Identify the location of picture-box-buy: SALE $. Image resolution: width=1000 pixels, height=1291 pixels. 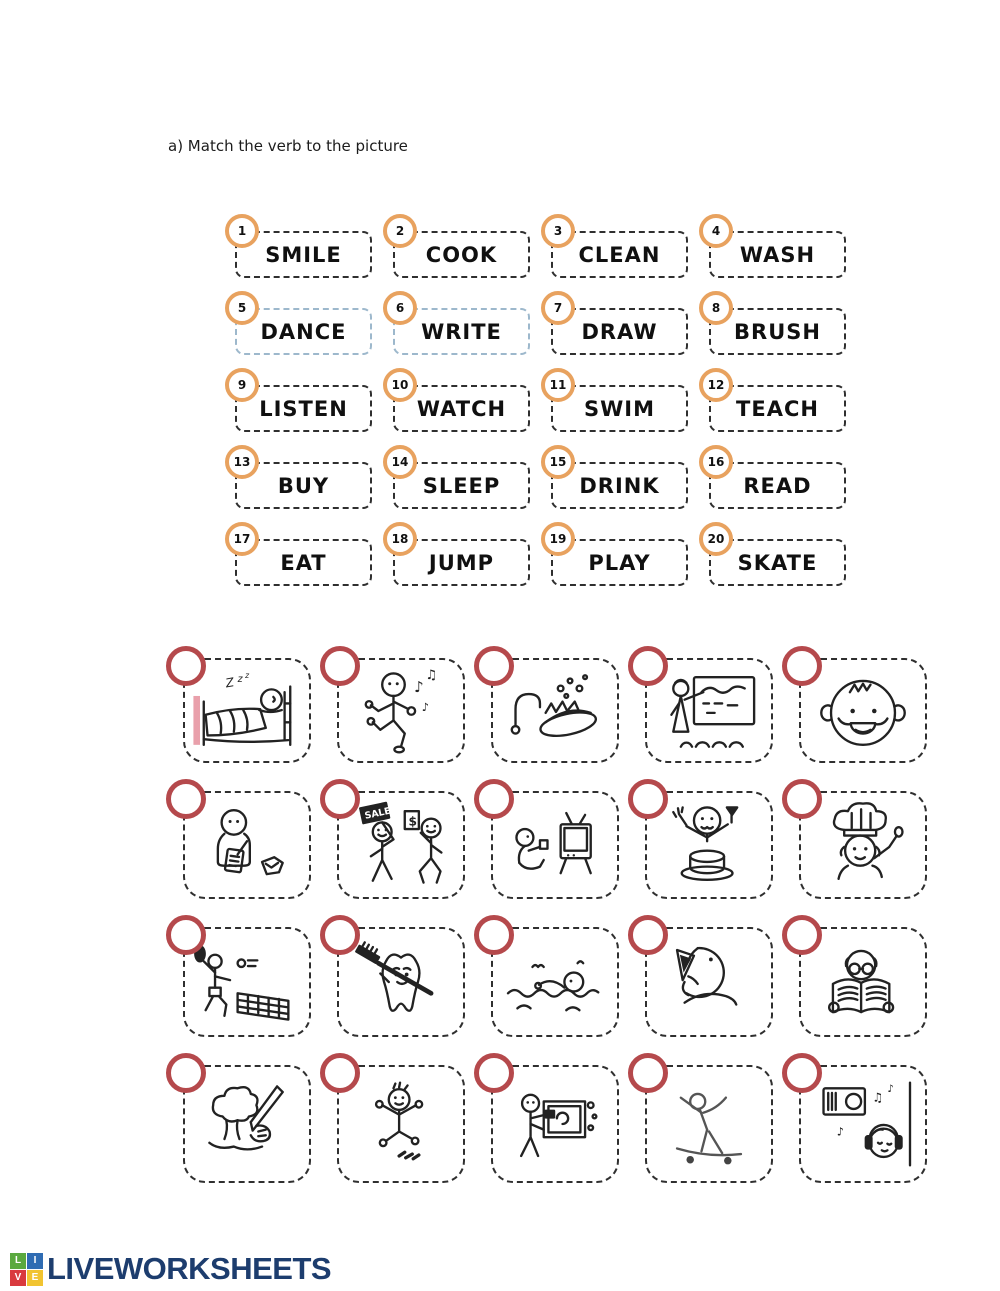
(401, 845).